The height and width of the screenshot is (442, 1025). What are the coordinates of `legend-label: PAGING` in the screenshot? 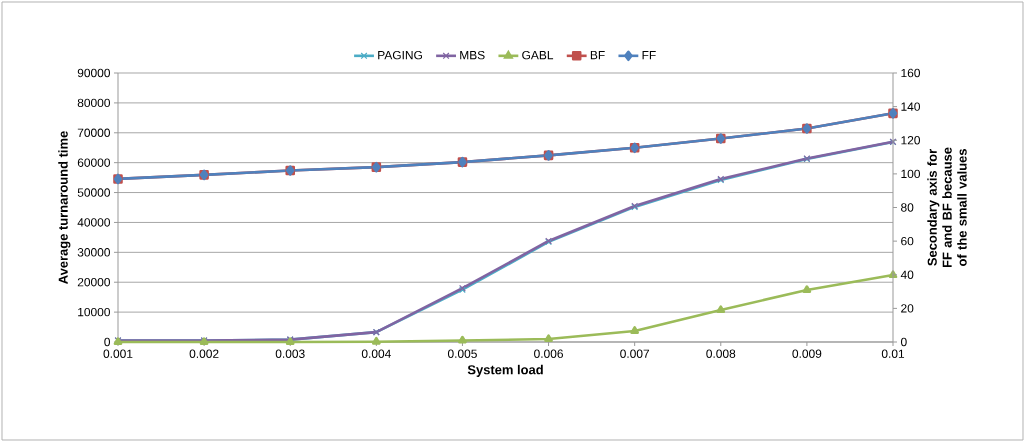 It's located at (400, 55).